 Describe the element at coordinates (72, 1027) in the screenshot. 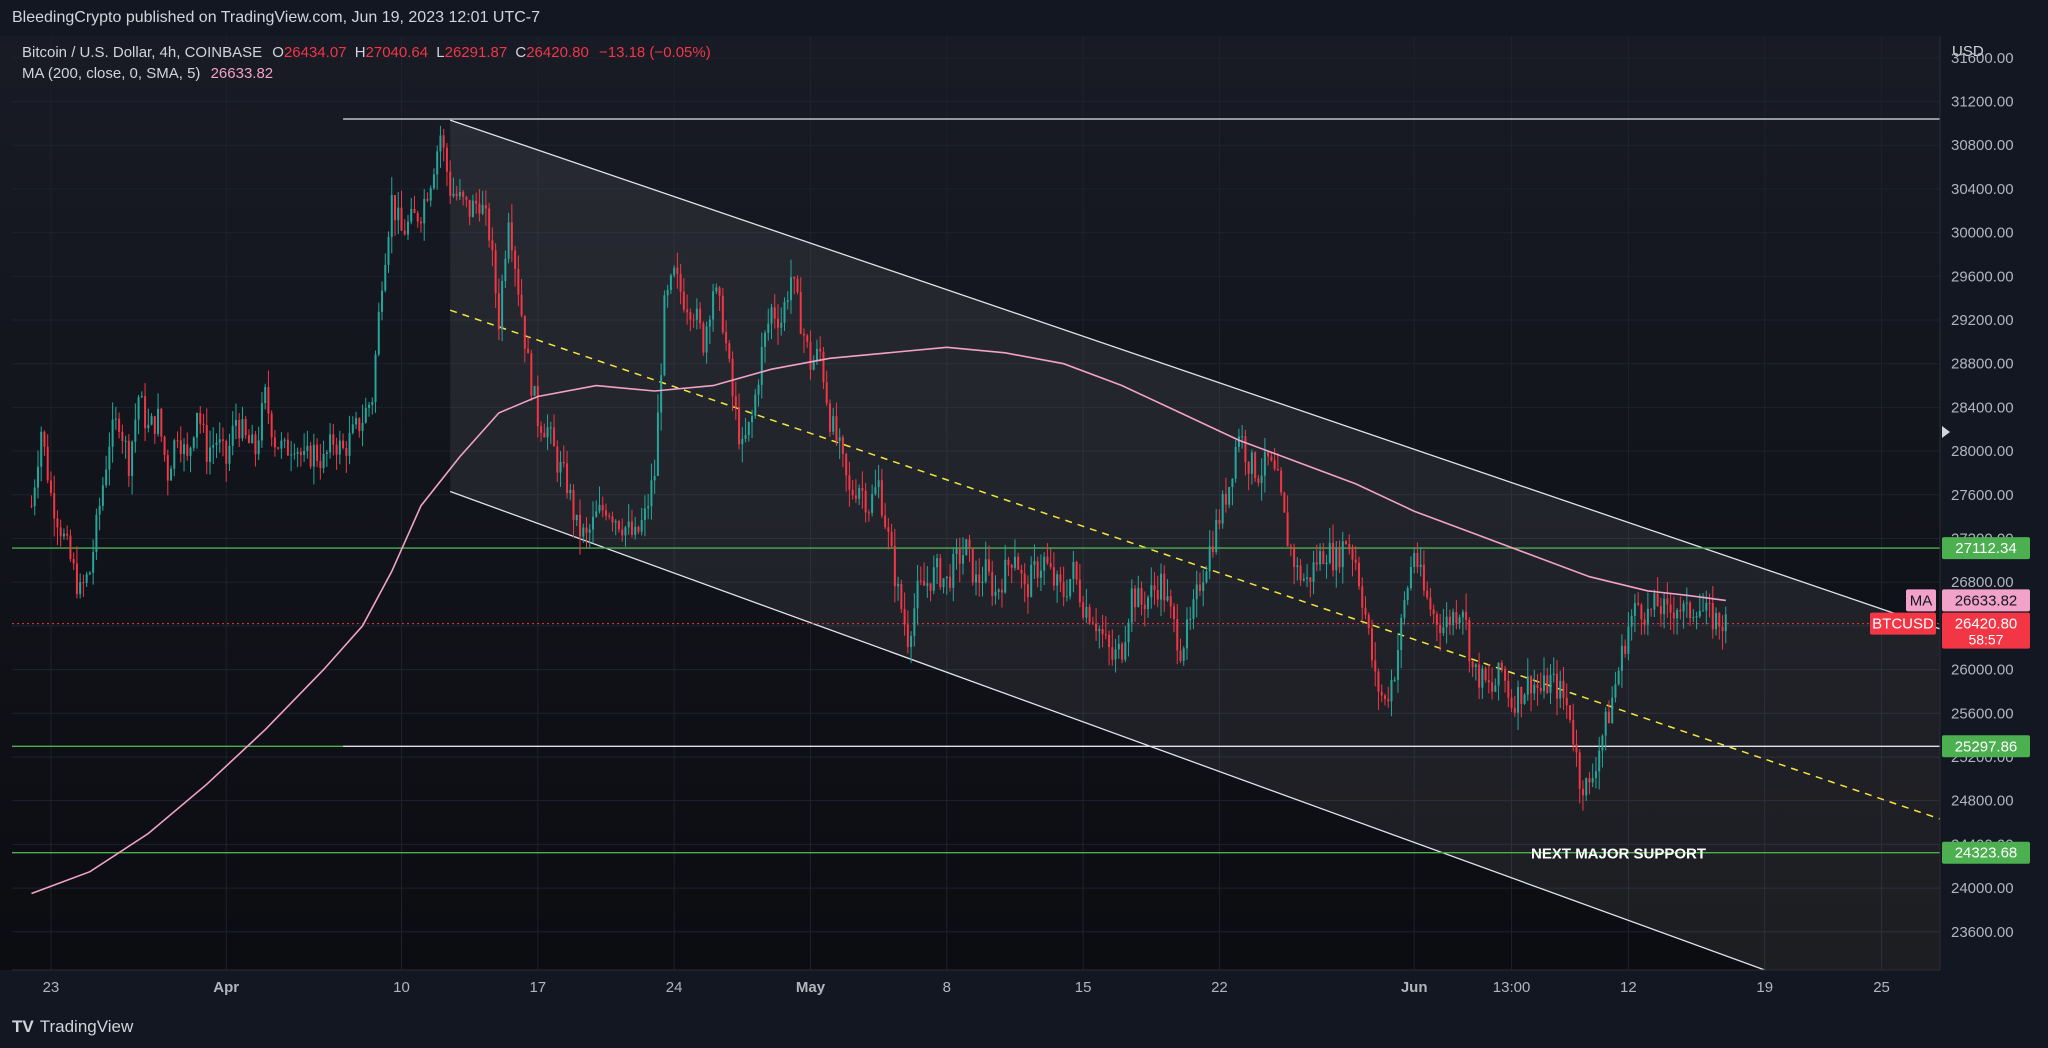

I see `tradingview-logo: TV TradingView` at that location.